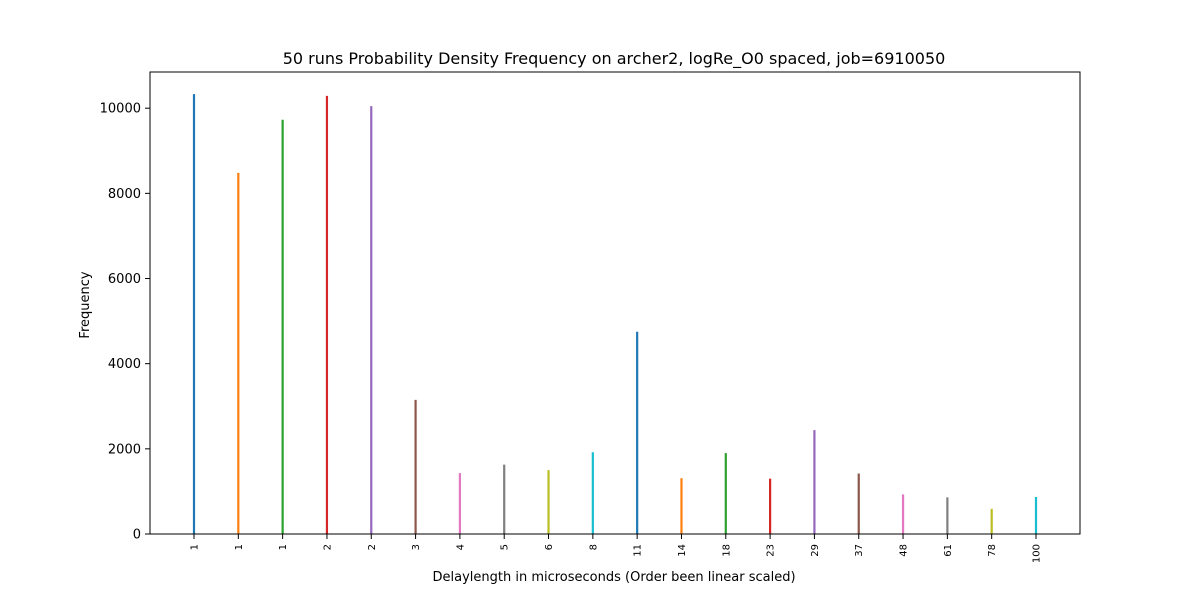 This screenshot has height=604, width=1200. Describe the element at coordinates (948, 550) in the screenshot. I see `x-tick-label: 61` at that location.